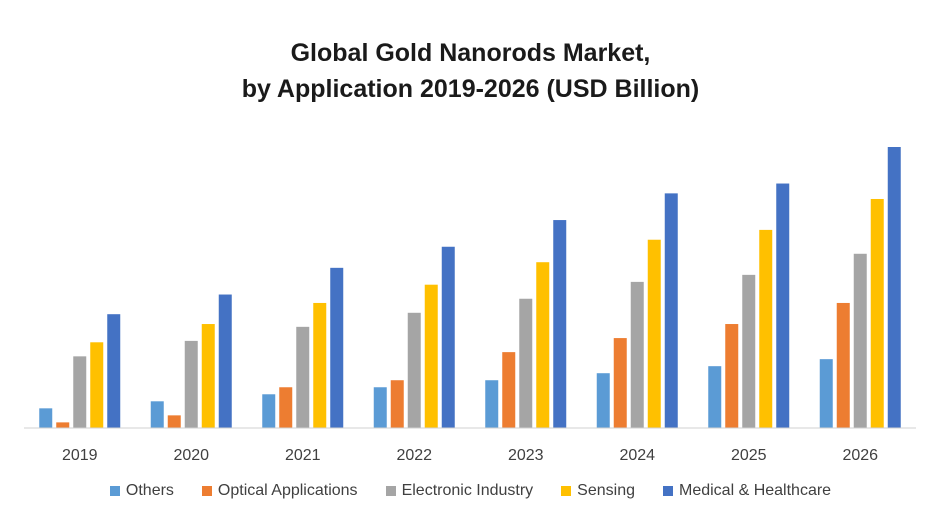 The height and width of the screenshot is (525, 941). Describe the element at coordinates (448, 337) in the screenshot. I see `bar-medical-healthcare-2022` at that location.